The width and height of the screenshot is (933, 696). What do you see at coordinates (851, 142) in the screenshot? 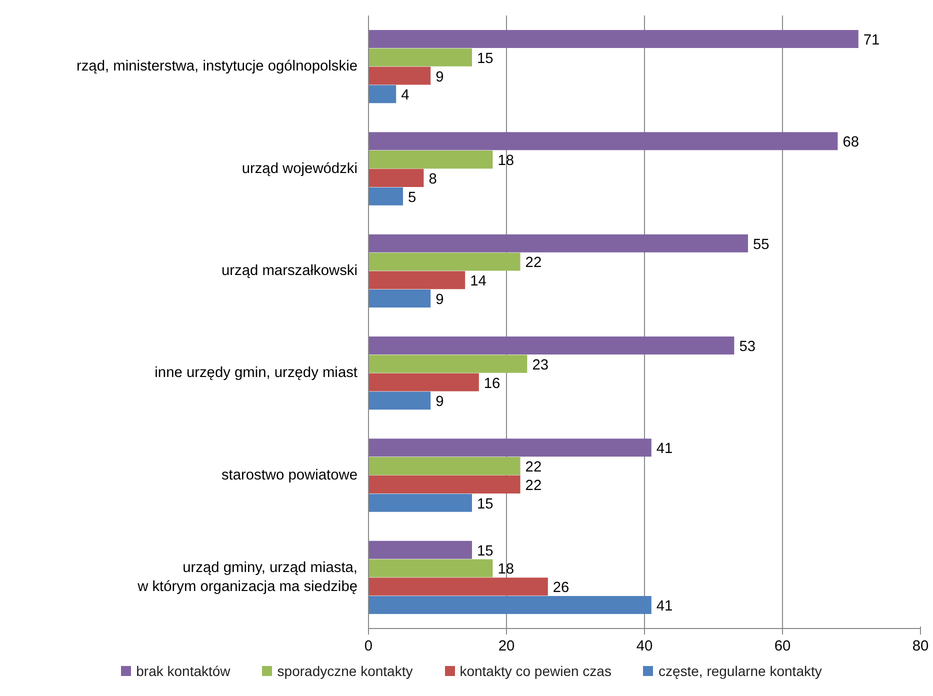
I see `data-label: 68` at bounding box center [851, 142].